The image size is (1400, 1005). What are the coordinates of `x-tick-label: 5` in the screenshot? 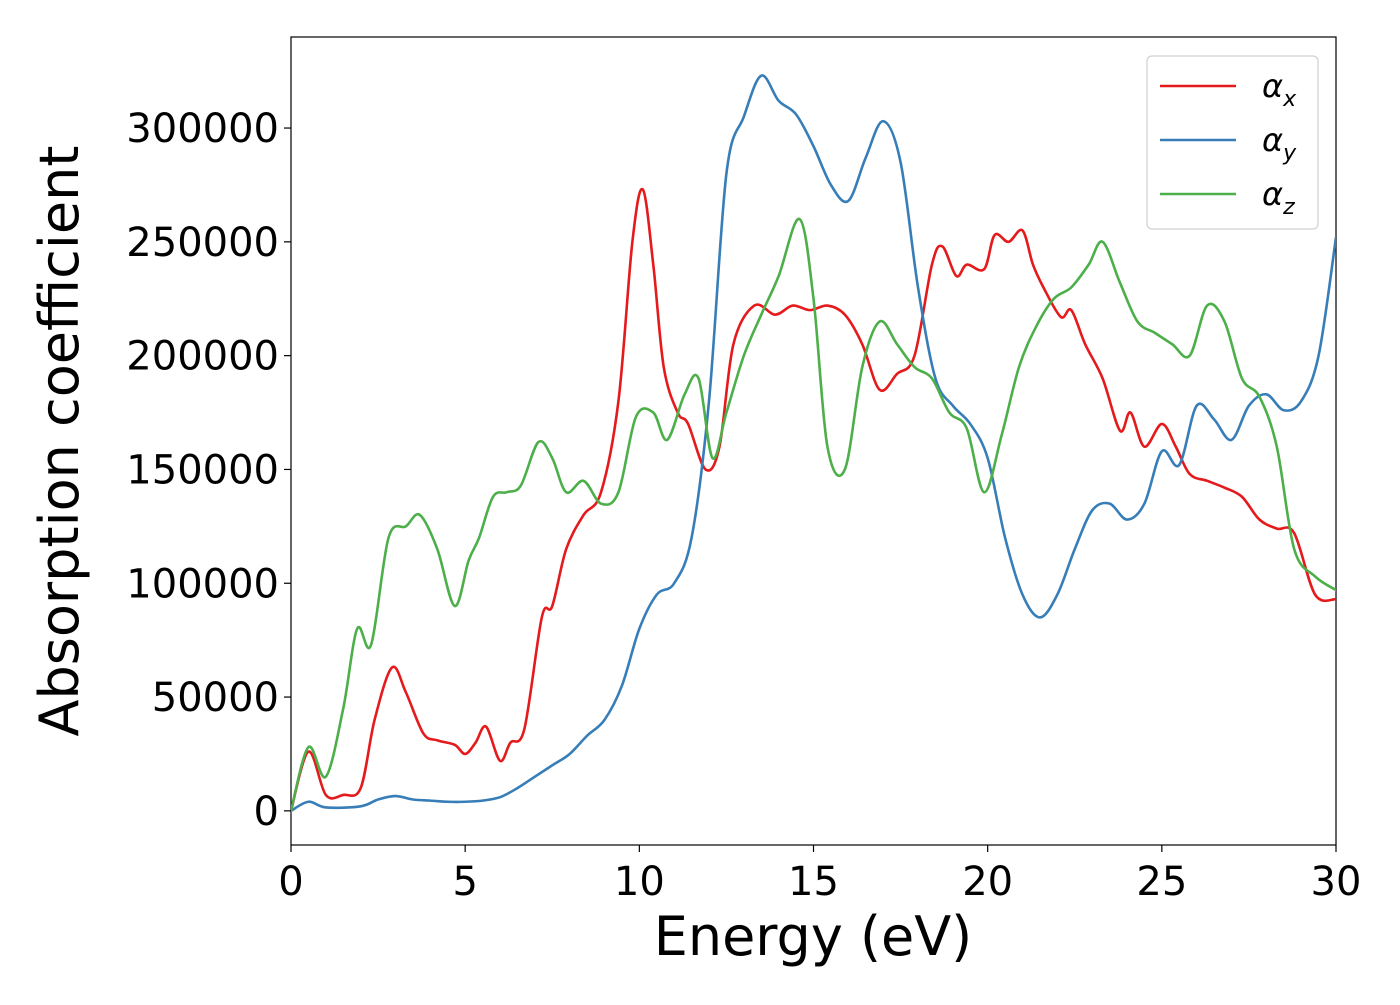 It's located at (464, 882).